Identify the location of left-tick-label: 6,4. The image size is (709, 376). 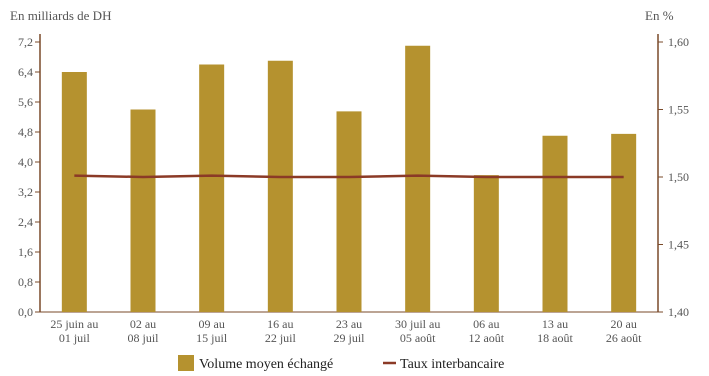
(25, 72).